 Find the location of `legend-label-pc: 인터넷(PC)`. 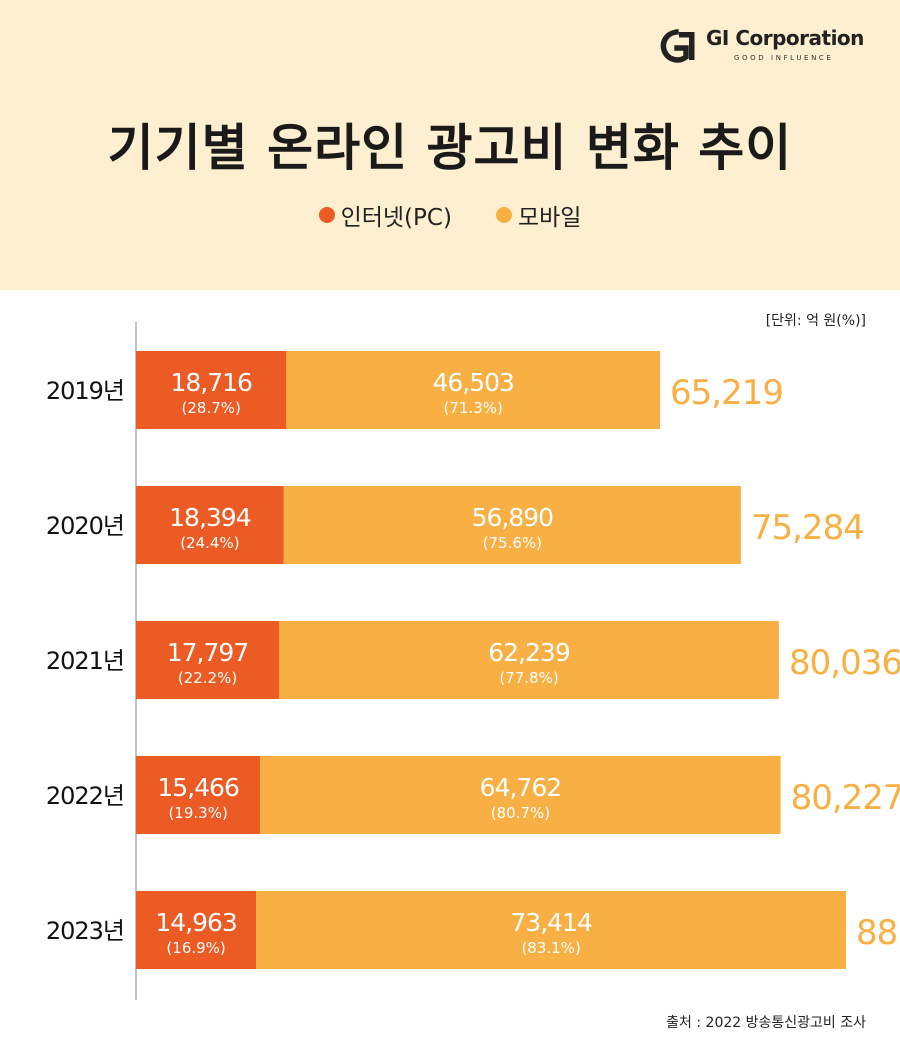

legend-label-pc: 인터넷(PC) is located at coordinates (396, 218).